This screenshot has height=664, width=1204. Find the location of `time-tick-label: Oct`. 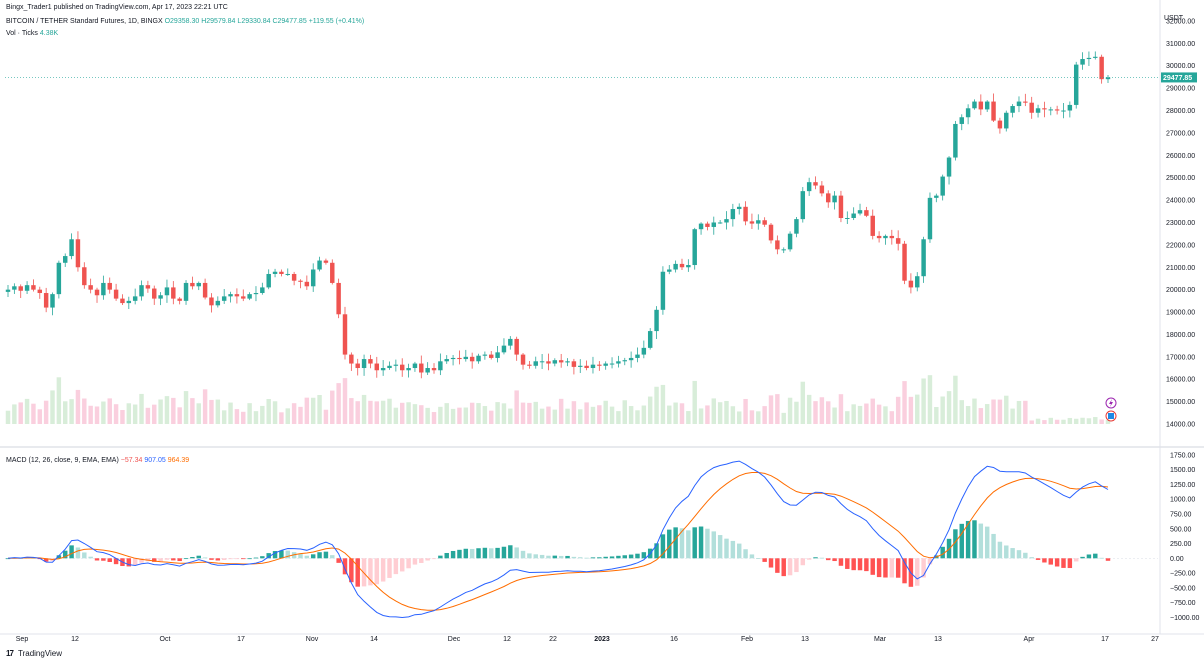

time-tick-label: Oct is located at coordinates (165, 639).